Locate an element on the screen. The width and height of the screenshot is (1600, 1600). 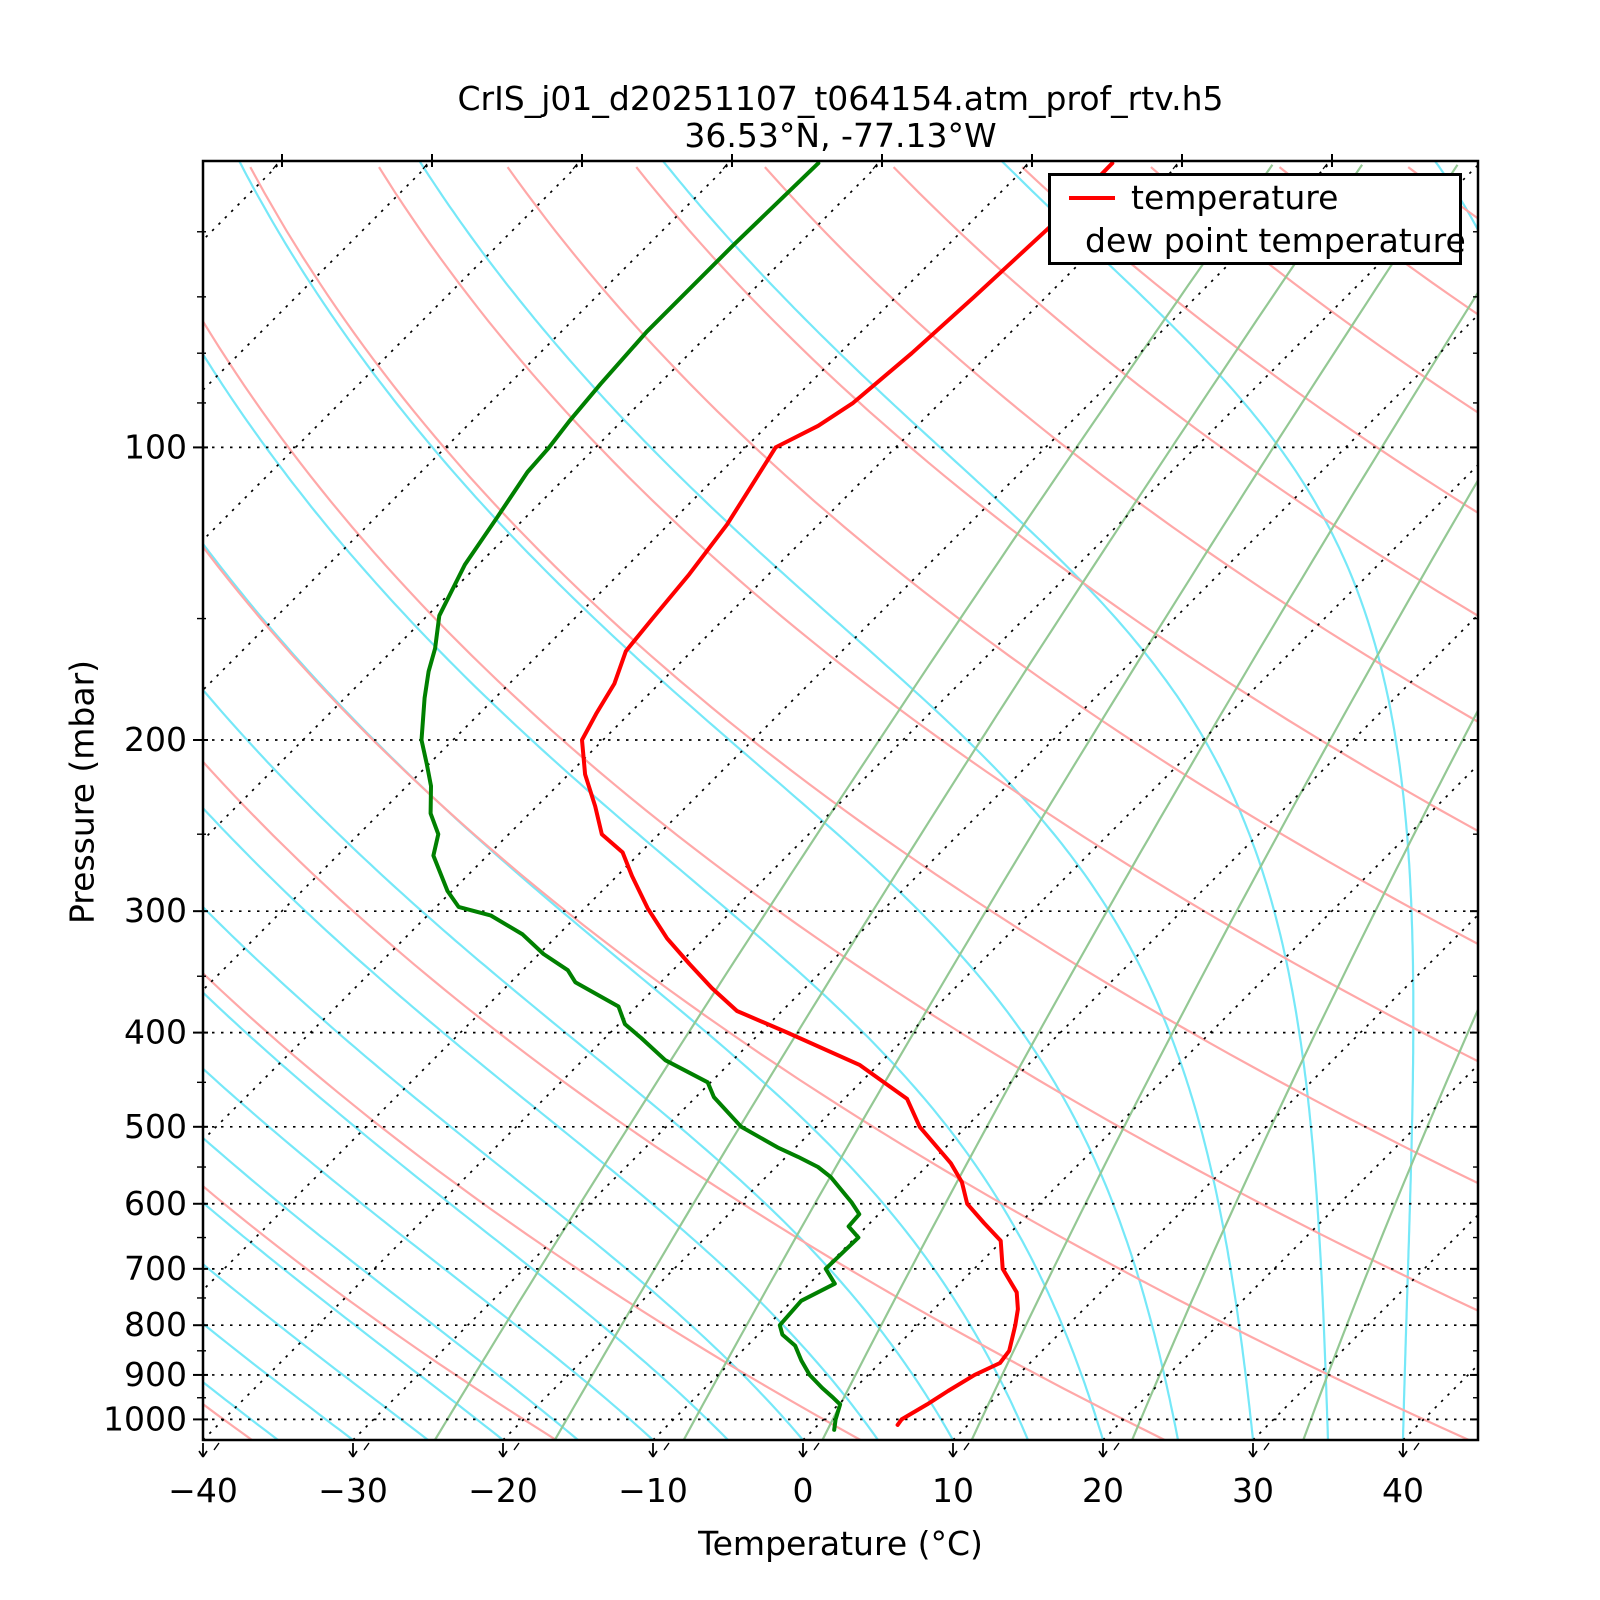
y-tick-label: 1000 is located at coordinates (145, 1418).